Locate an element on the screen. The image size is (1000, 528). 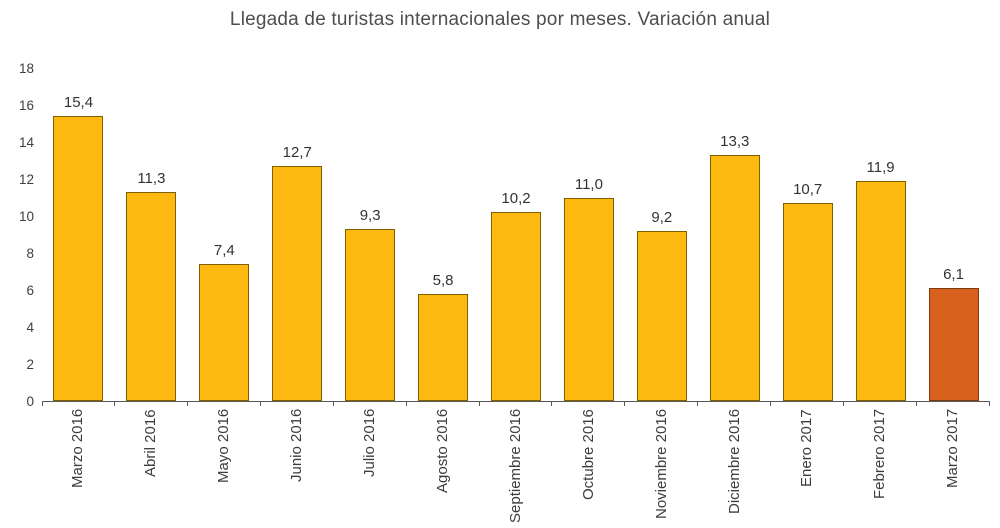
bar-column: 5,8 is located at coordinates (443, 237).